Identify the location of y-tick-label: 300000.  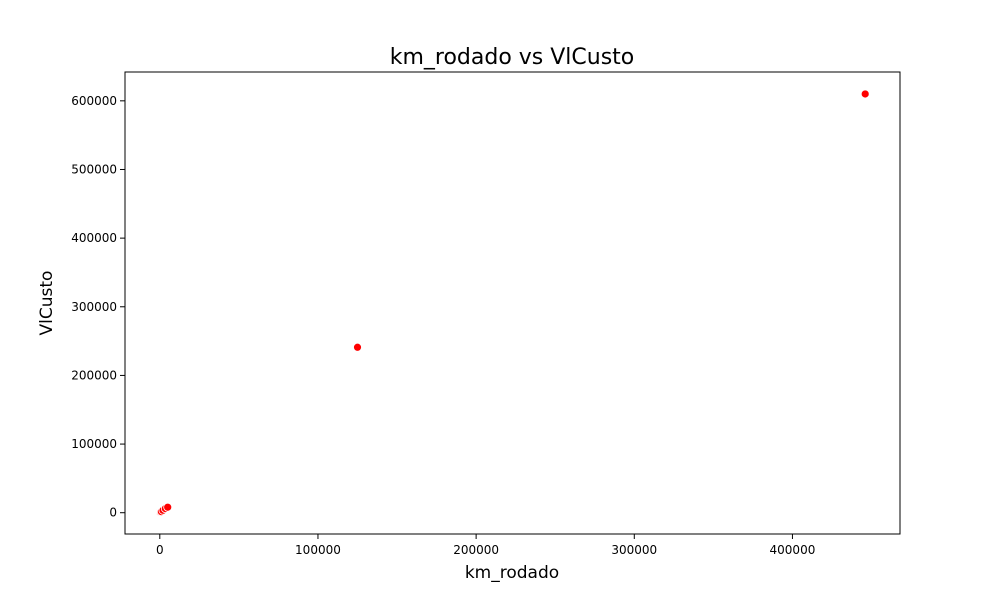
(94, 307).